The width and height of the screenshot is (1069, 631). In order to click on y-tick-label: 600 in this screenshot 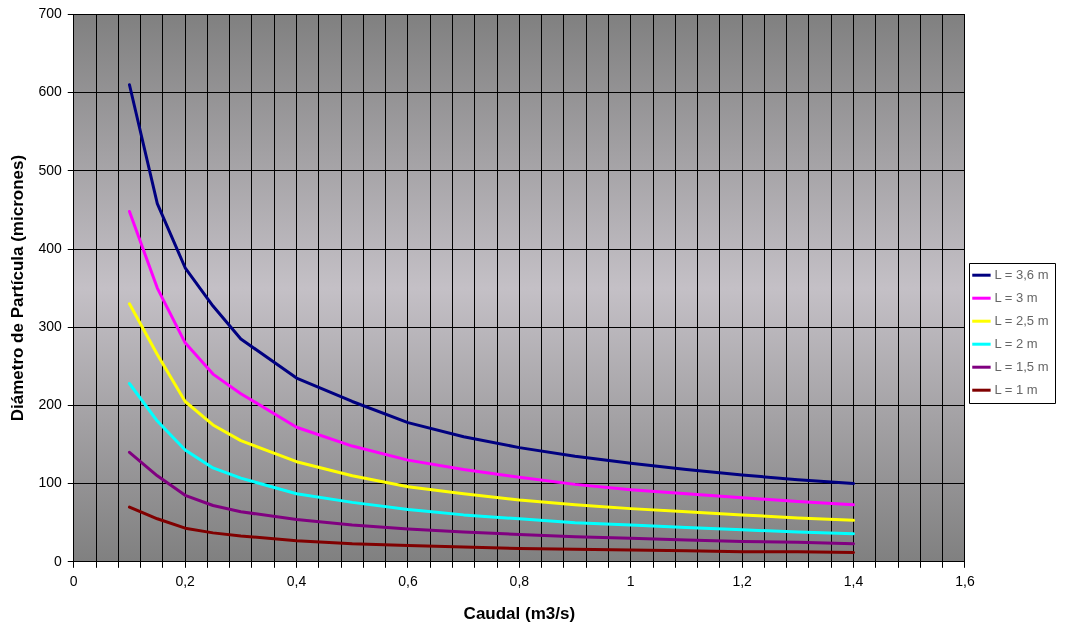, I will do `click(50, 91)`.